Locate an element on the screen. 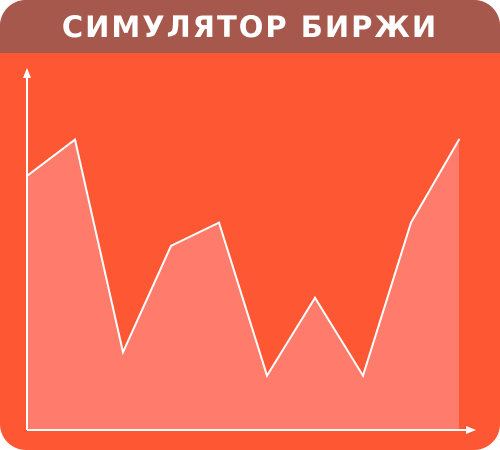 The image size is (500, 450). y-axis-arrow-icon is located at coordinates (27, 73).